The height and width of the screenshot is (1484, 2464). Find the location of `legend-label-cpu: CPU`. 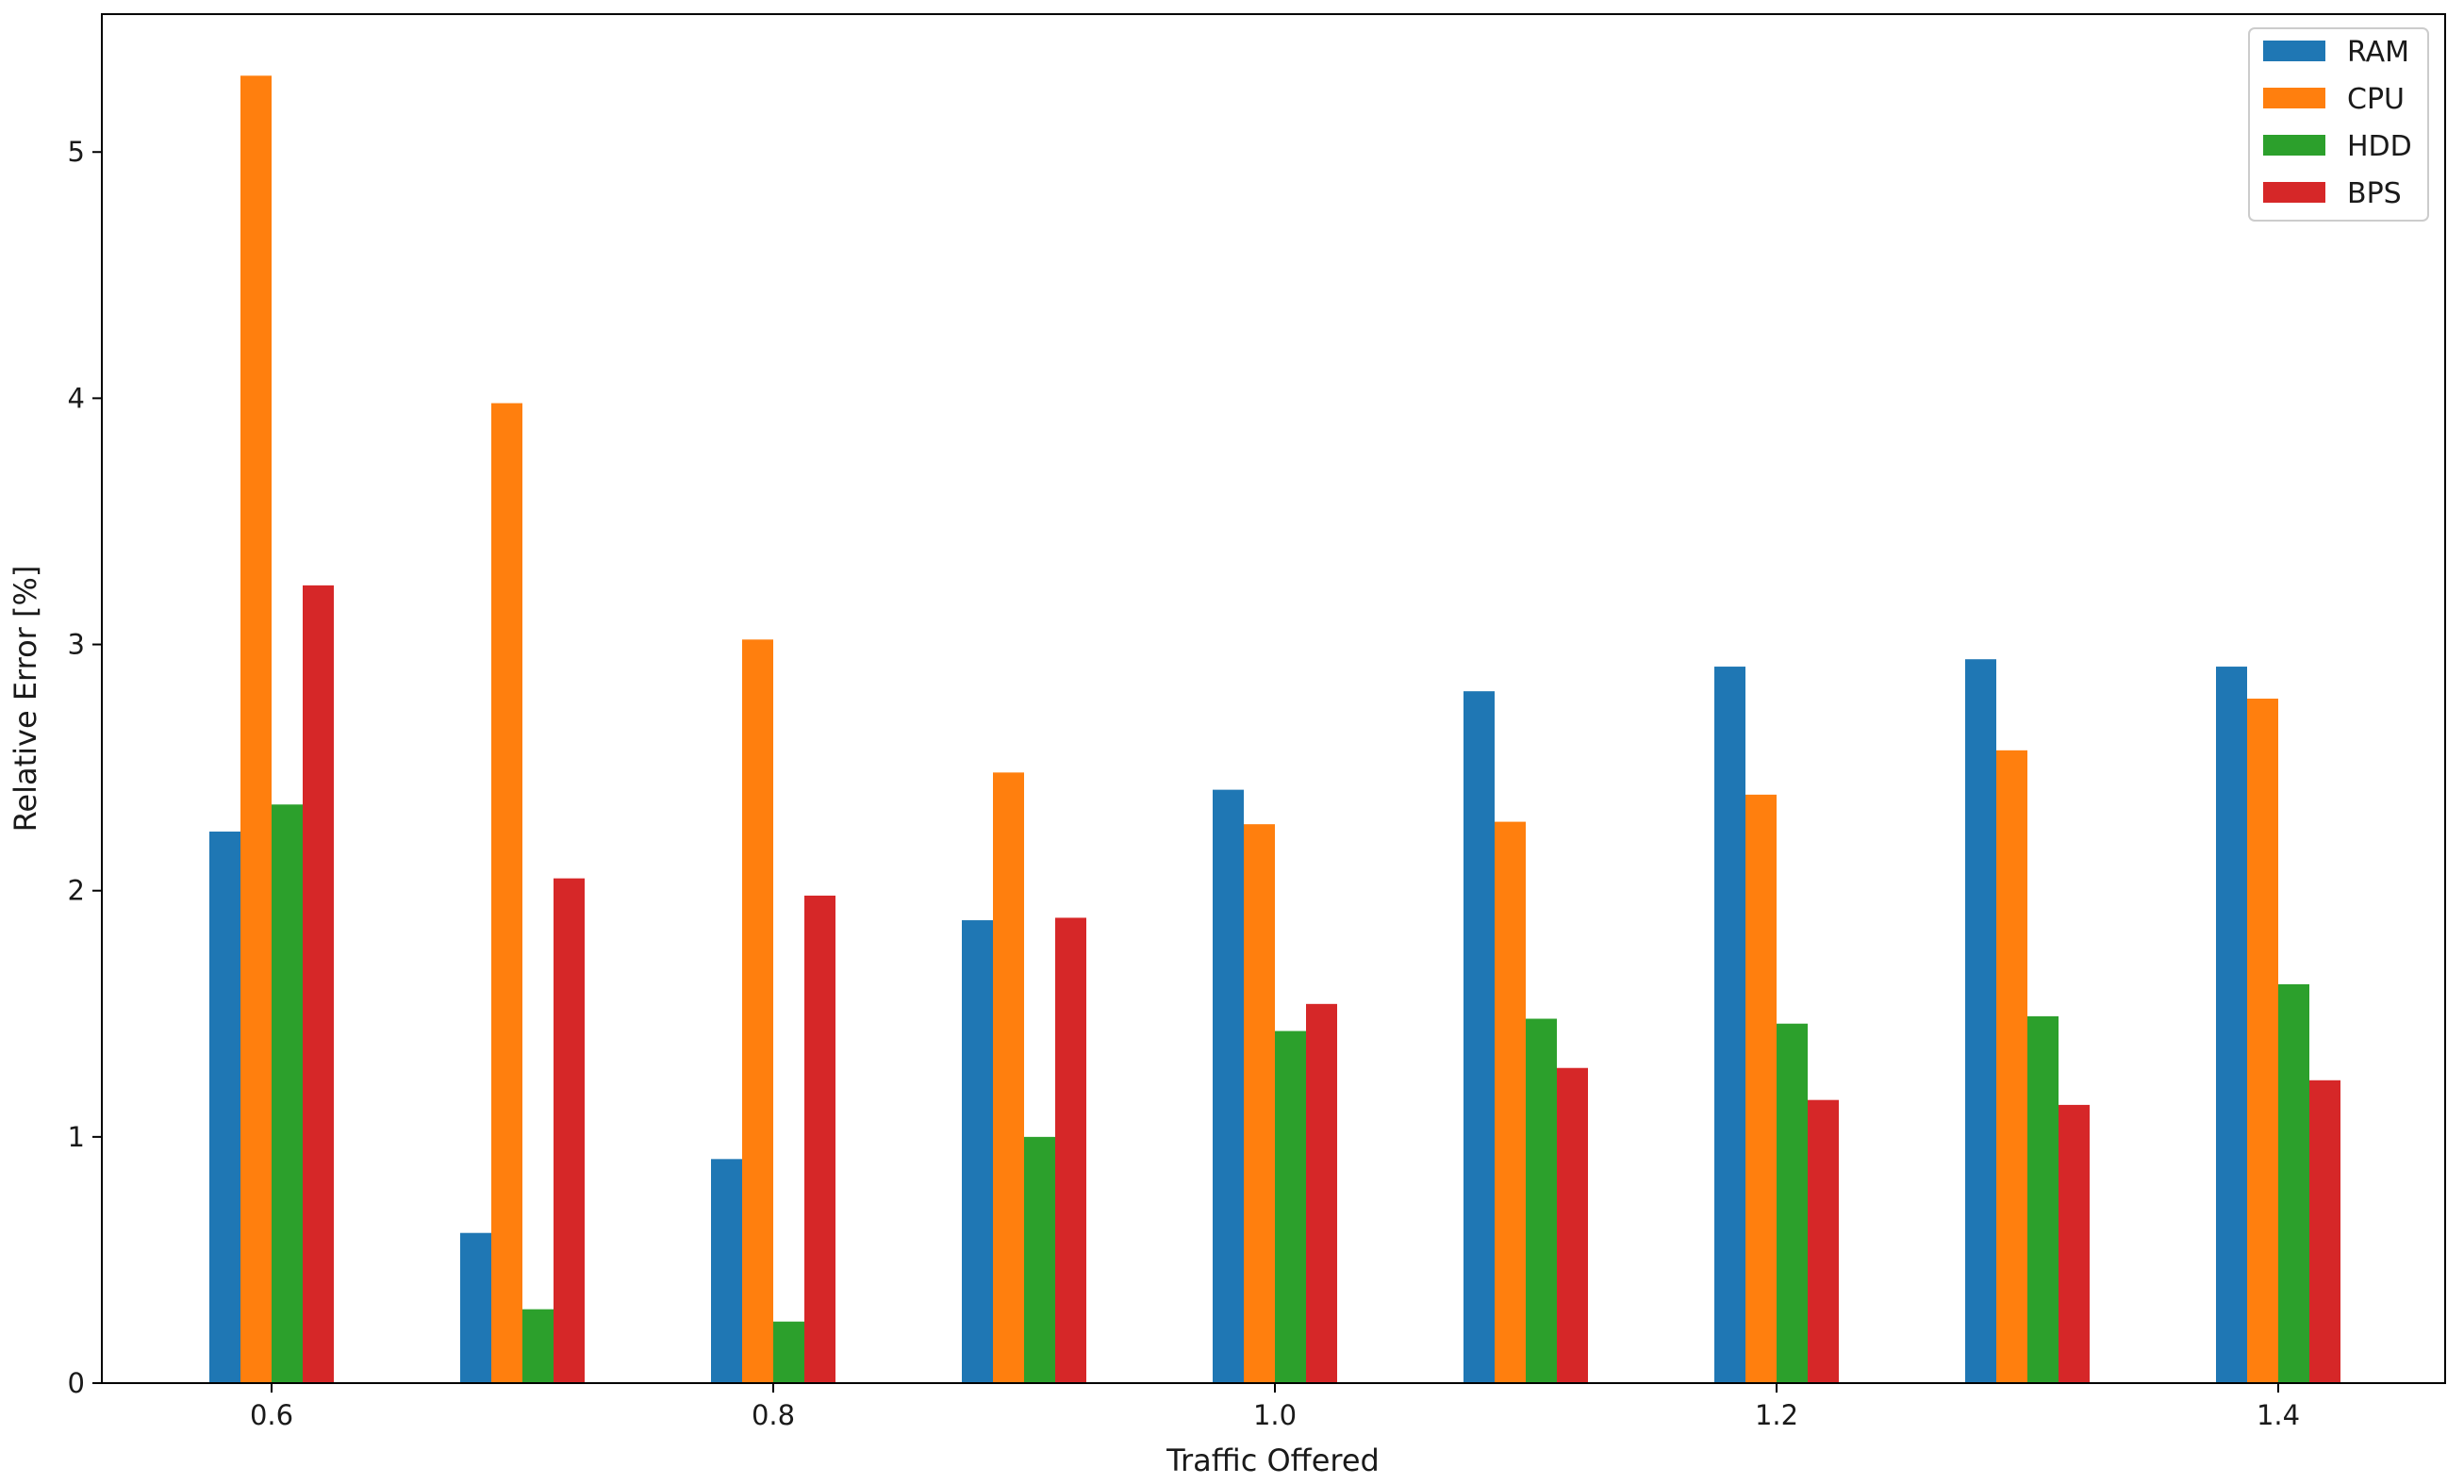

legend-label-cpu: CPU is located at coordinates (2376, 99).